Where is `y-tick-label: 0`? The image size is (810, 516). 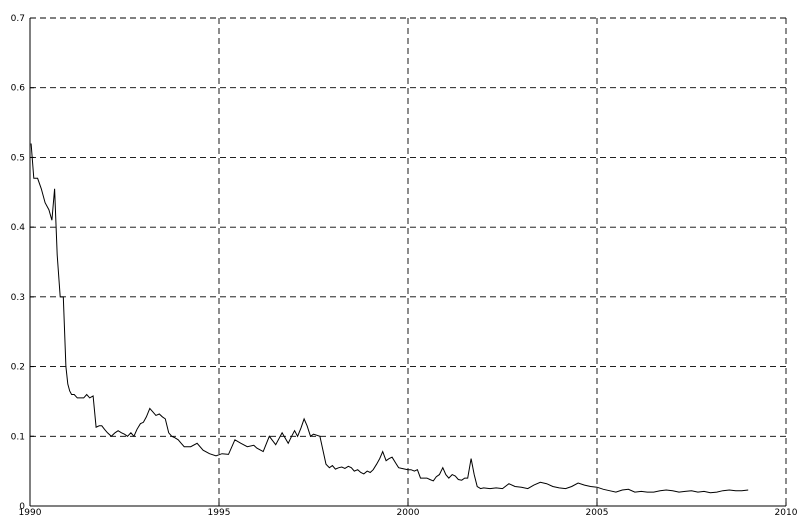
y-tick-label: 0 is located at coordinates (22, 507).